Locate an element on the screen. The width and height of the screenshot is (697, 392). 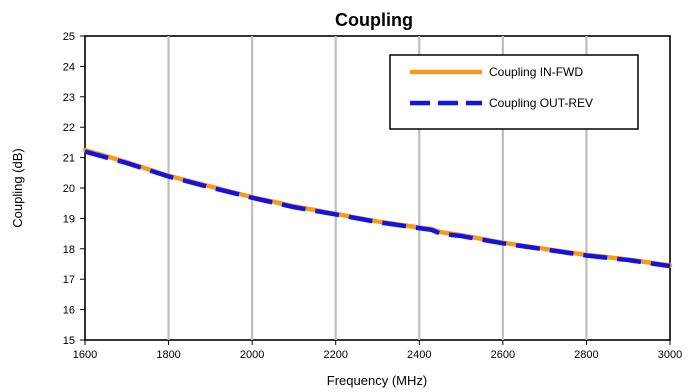
y-tick-label: 23 is located at coordinates (69, 98).